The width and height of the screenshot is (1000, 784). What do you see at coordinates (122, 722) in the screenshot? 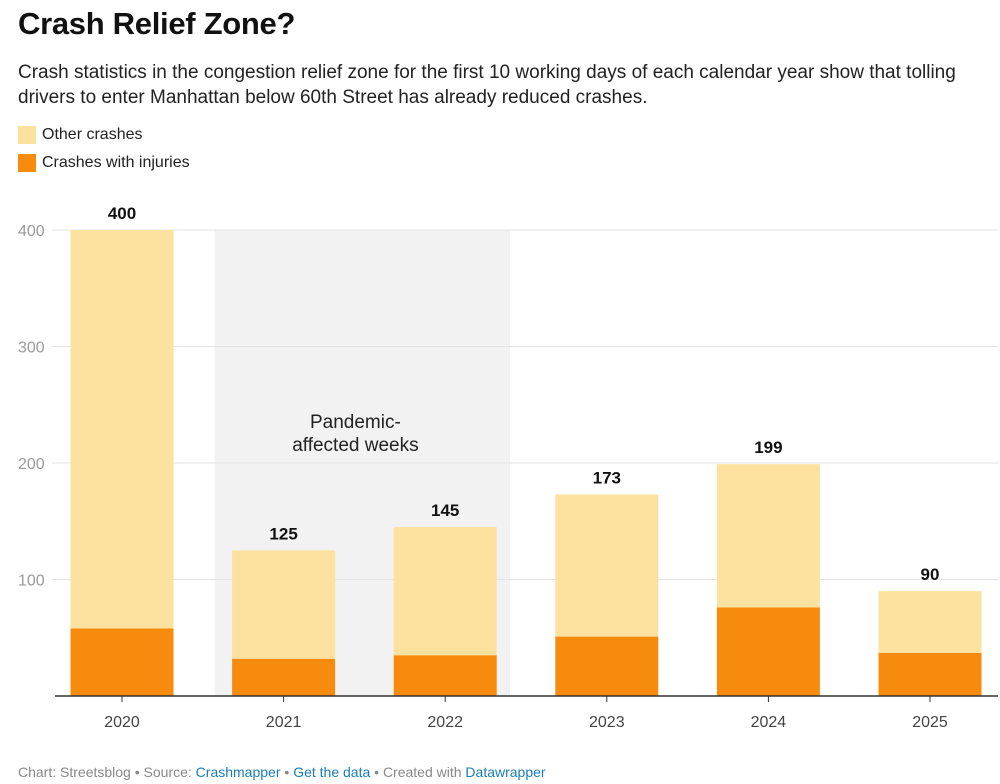
I see `x-tick-label: 2020` at bounding box center [122, 722].